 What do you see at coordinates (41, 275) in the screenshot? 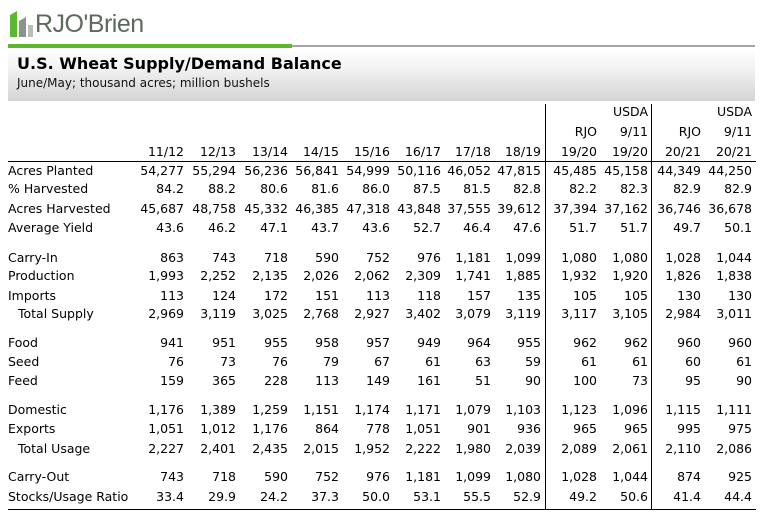
I see `row-label: Production` at bounding box center [41, 275].